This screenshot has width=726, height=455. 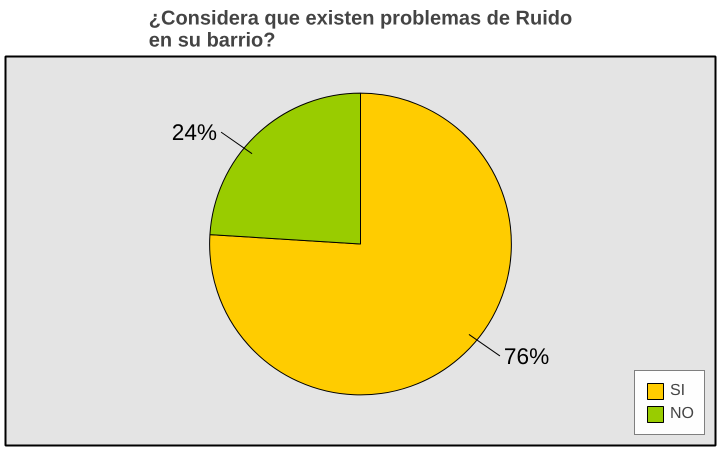 I want to click on data-label: 76%, so click(x=527, y=355).